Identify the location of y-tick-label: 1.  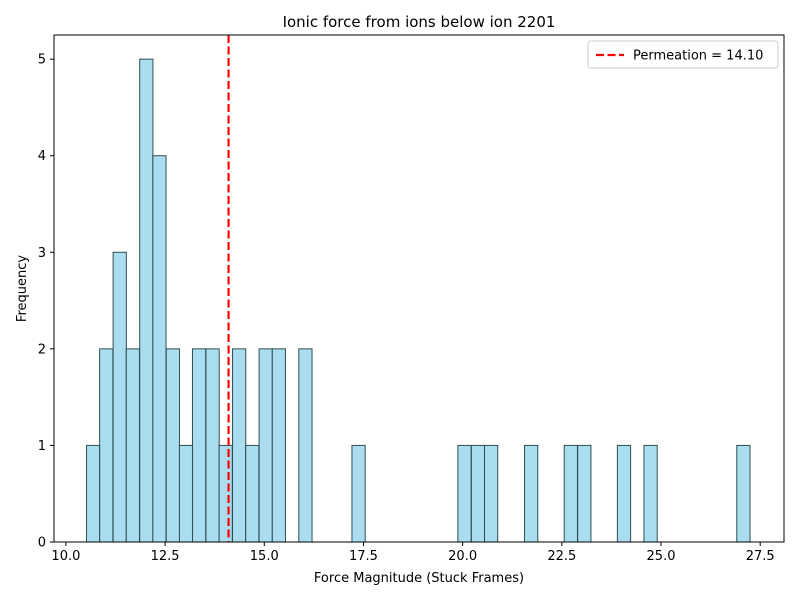
(42, 446).